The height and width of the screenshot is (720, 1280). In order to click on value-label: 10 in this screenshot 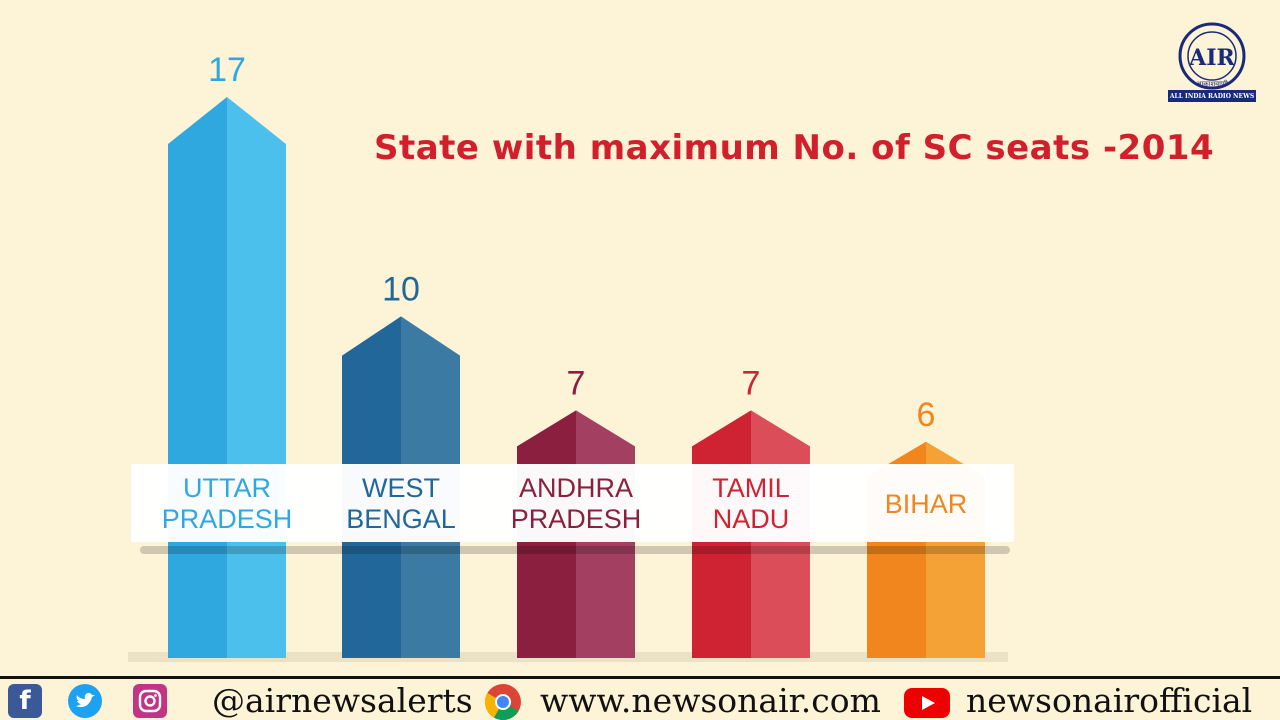, I will do `click(401, 289)`.